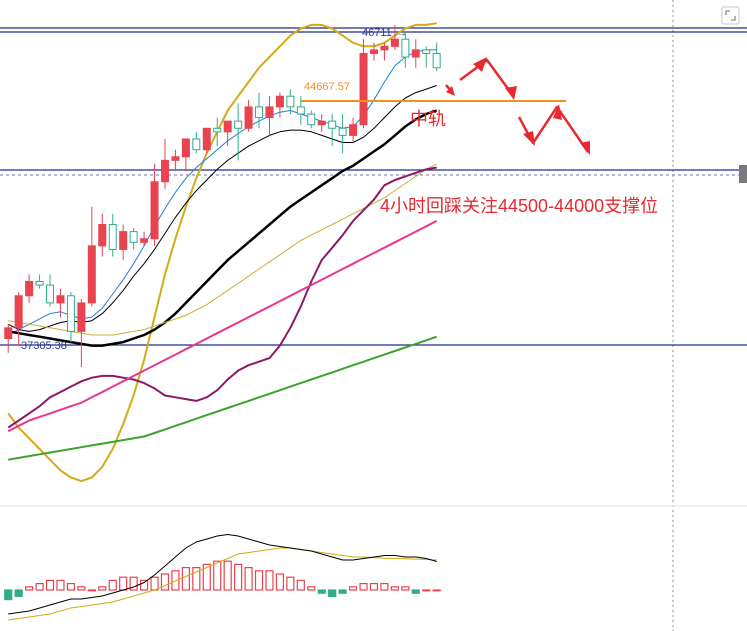 The width and height of the screenshot is (747, 631). Describe the element at coordinates (519, 206) in the screenshot. I see `support-annotation: 4小时回踩关注44500-44000支撑位` at that location.